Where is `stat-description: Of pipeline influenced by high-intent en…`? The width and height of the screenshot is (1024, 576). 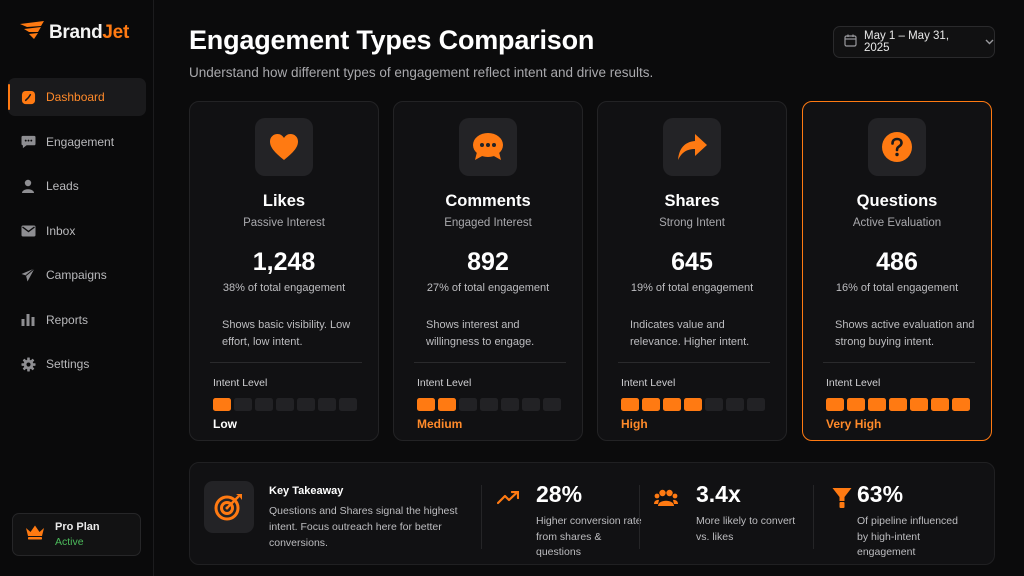 stat-description: Of pipeline influenced by high-intent en… is located at coordinates (907, 536).